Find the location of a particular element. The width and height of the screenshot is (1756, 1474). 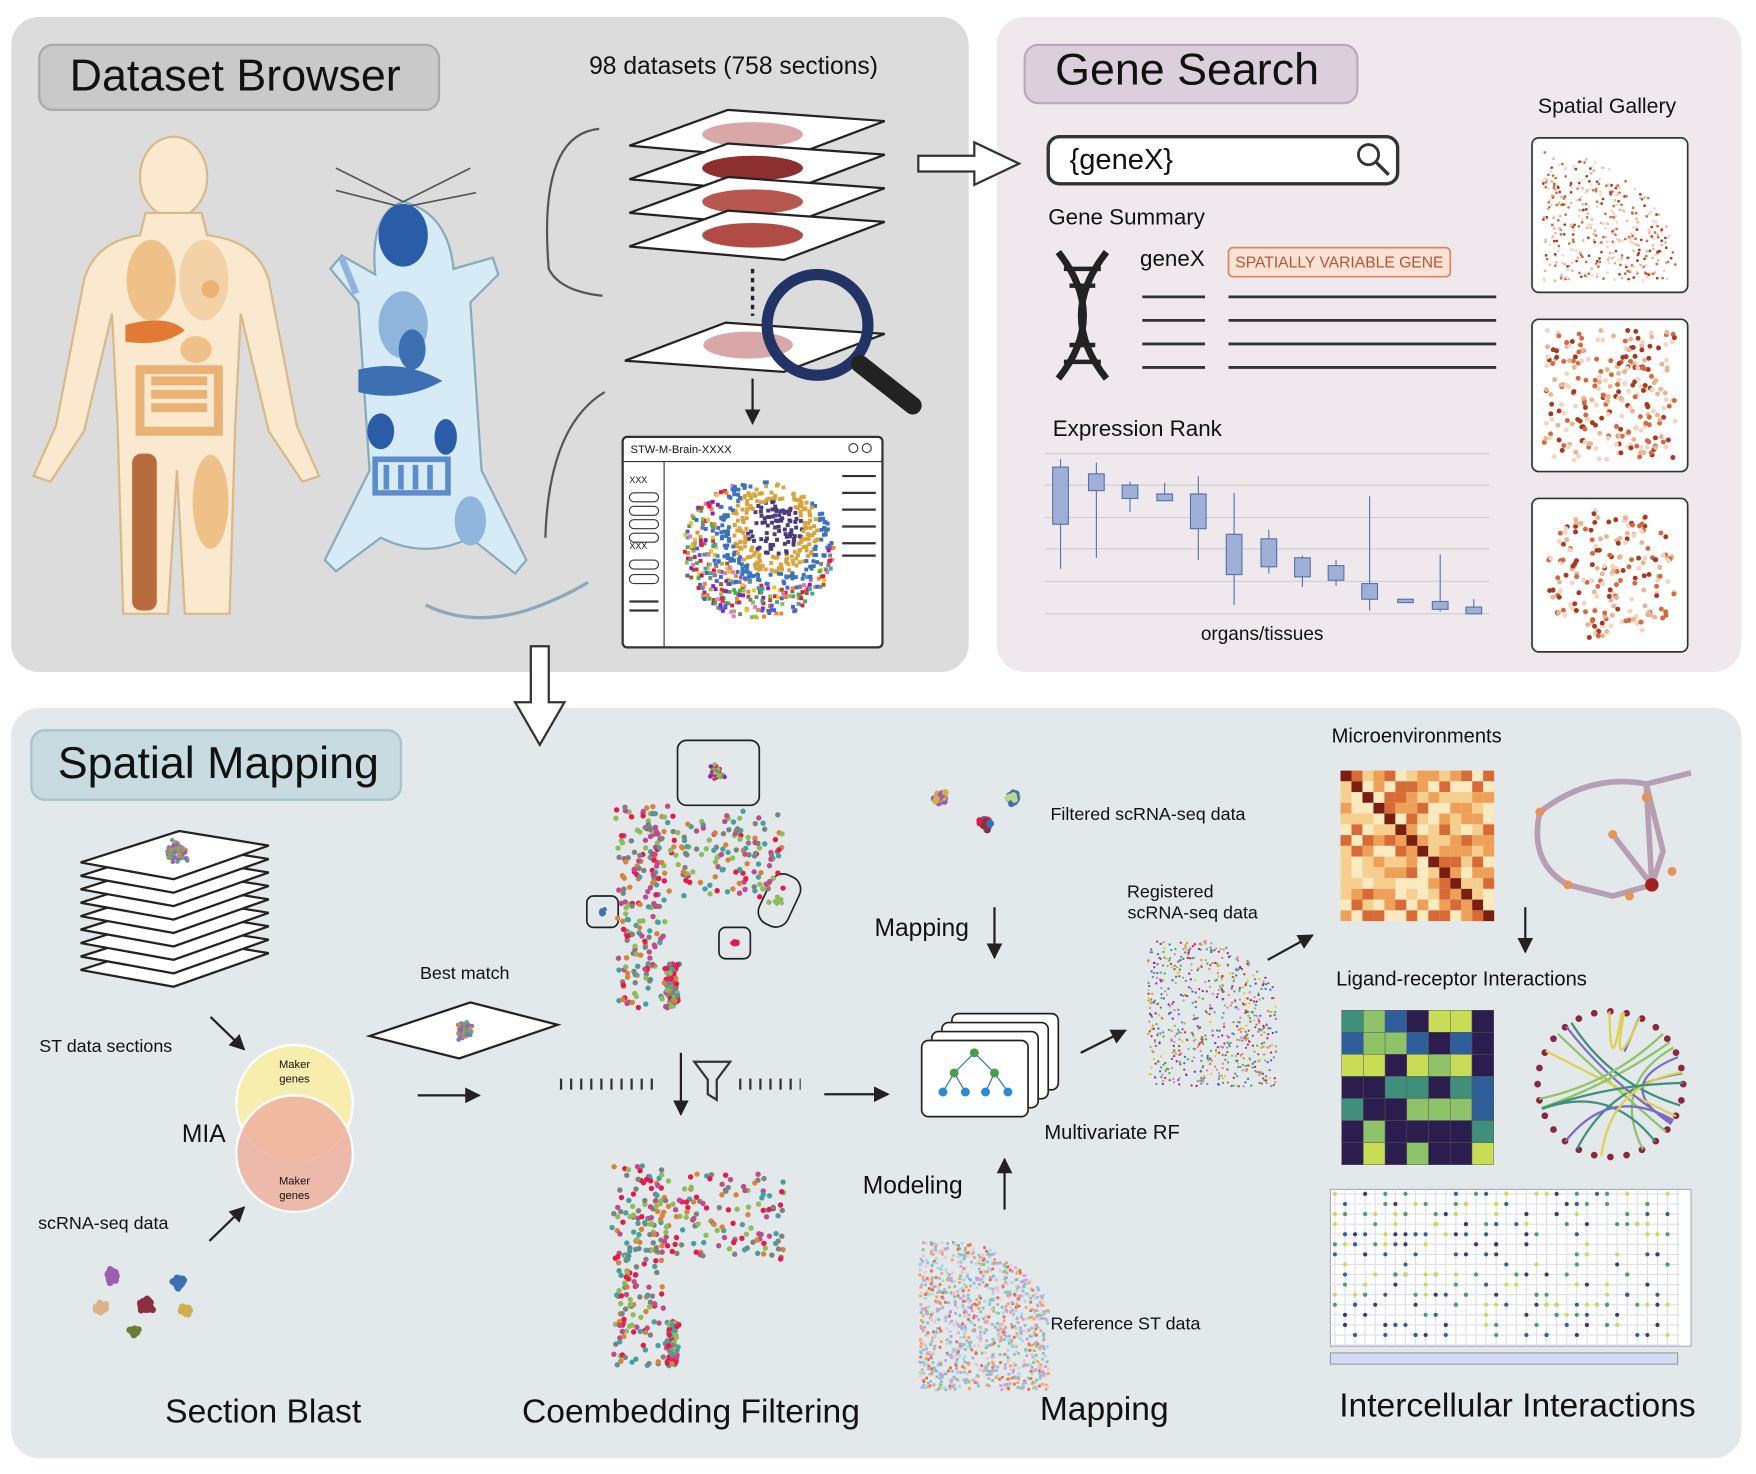

tree-edge is located at coordinates (984, 1063).